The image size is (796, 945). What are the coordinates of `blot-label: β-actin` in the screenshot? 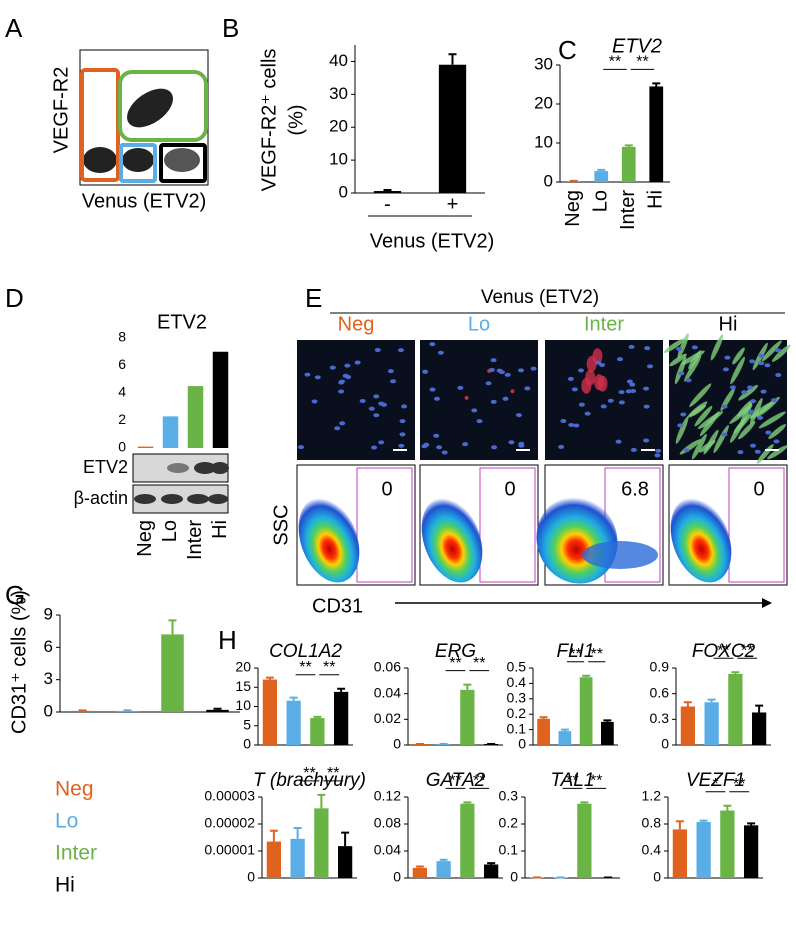 It's located at (101, 498).